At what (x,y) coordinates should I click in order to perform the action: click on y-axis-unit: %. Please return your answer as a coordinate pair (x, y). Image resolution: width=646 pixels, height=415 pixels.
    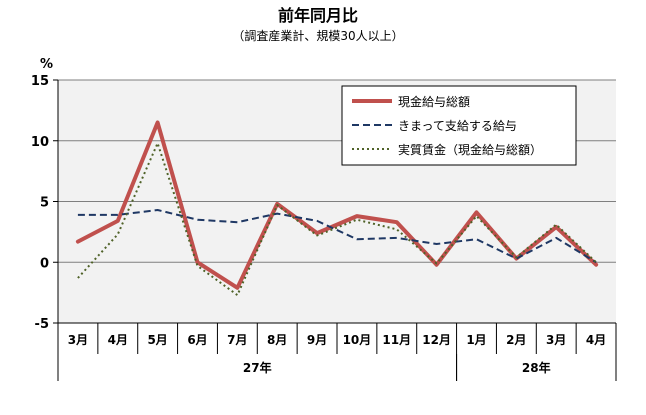
    Looking at the image, I should click on (46, 64).